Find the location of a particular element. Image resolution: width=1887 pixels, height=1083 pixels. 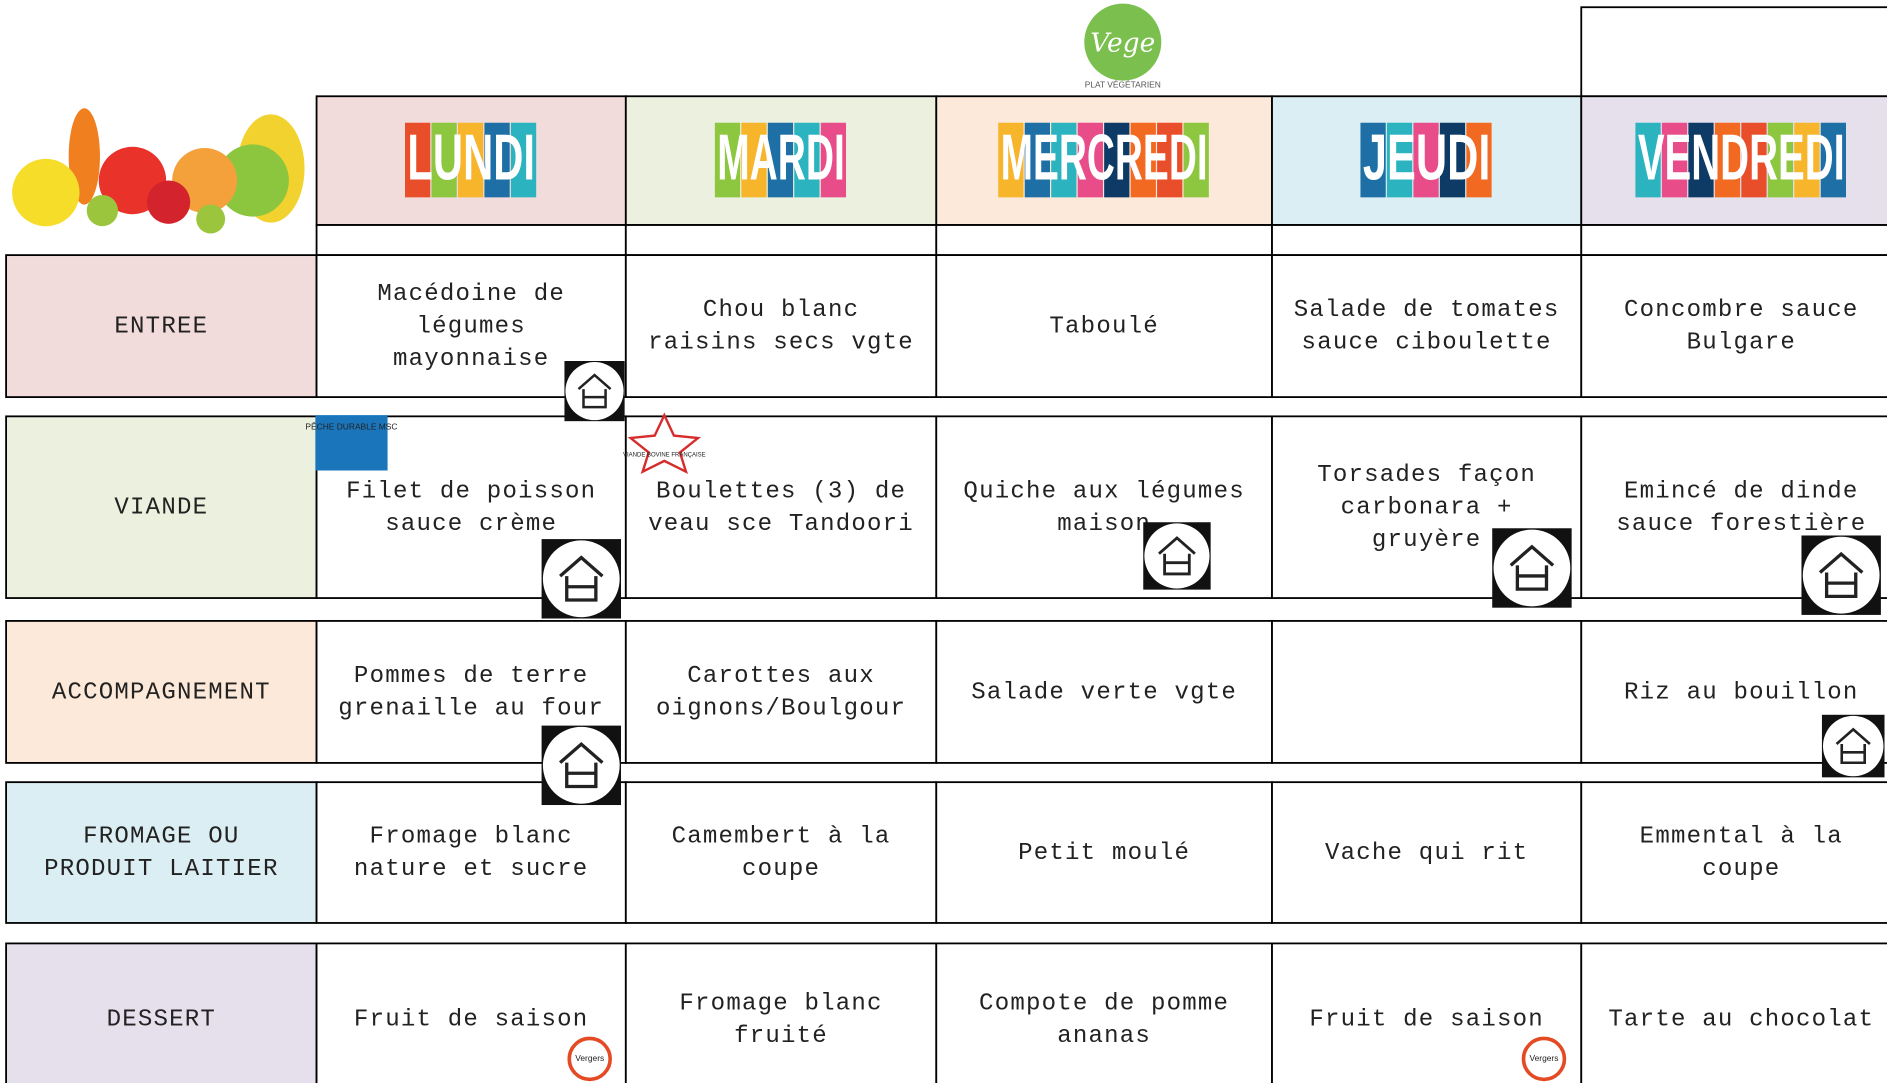

row-label: VIANDE is located at coordinates (161, 508).